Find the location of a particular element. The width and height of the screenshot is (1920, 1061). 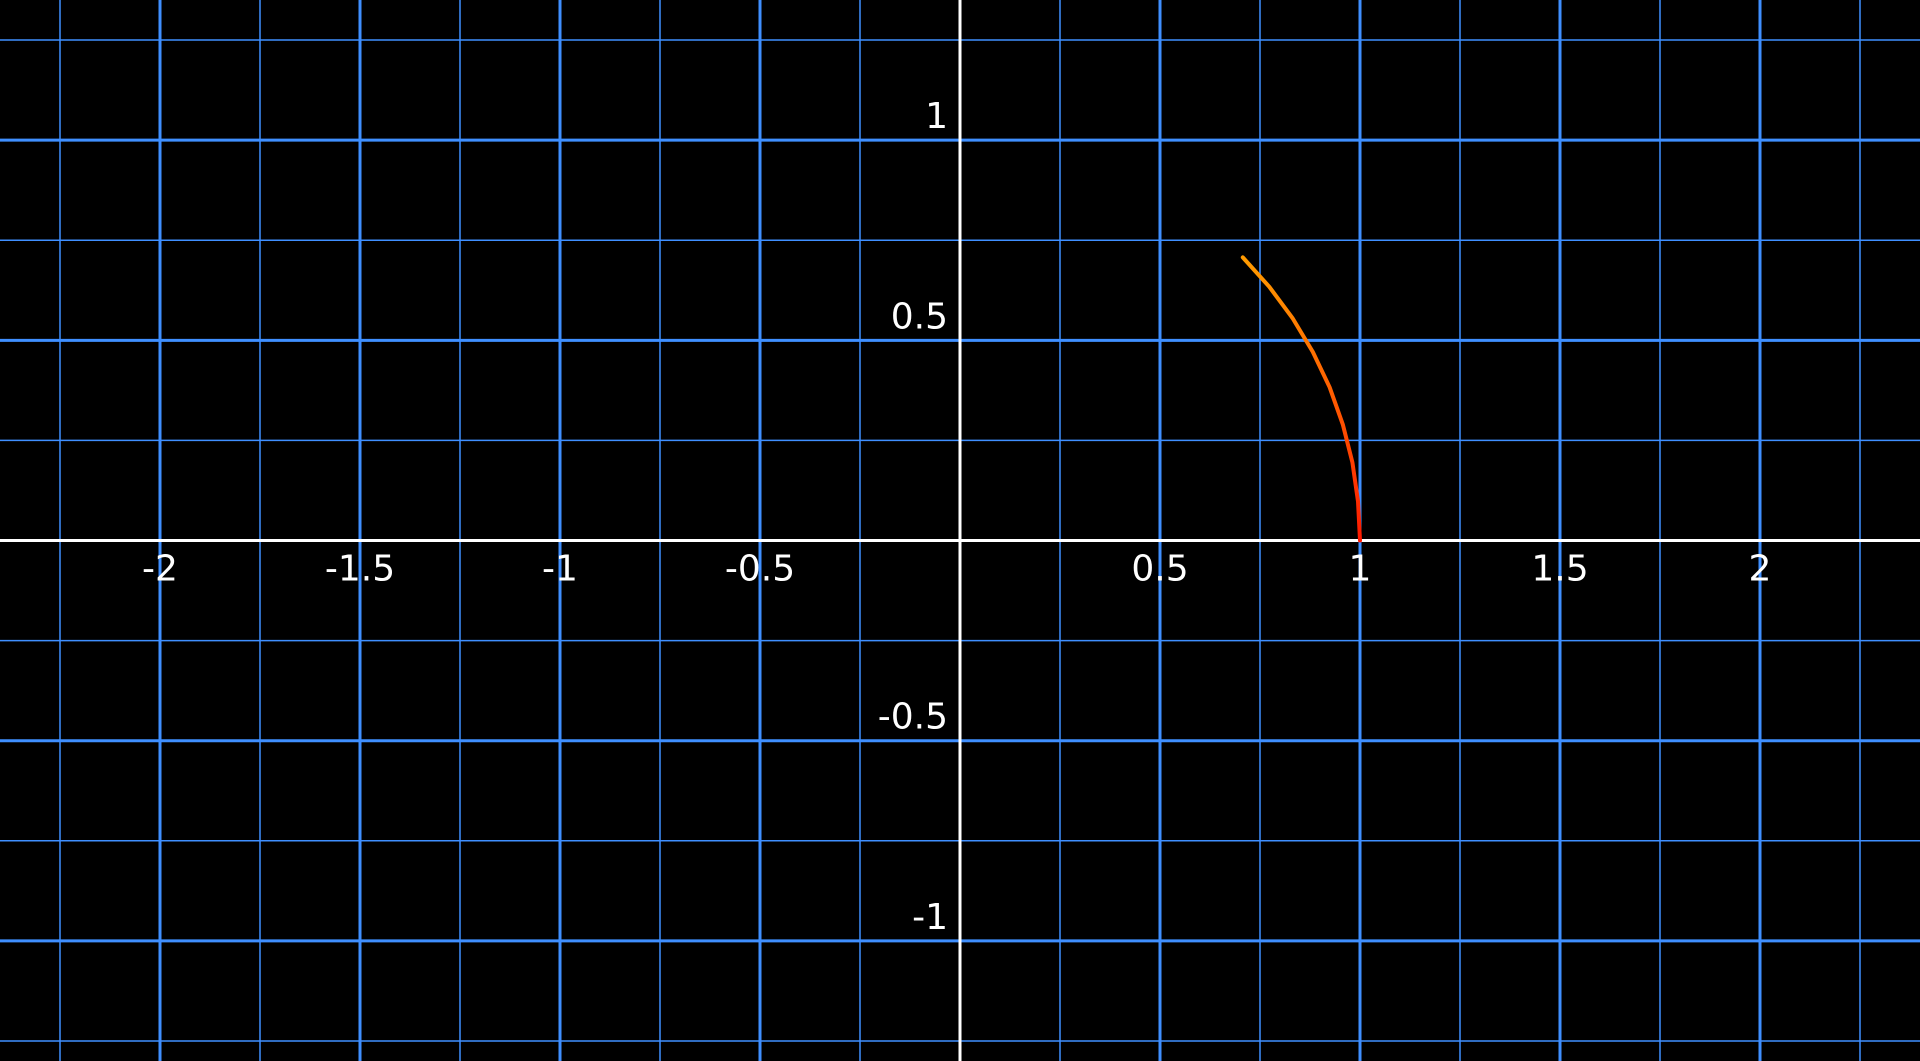

x-tick-label: -1 is located at coordinates (560, 569).